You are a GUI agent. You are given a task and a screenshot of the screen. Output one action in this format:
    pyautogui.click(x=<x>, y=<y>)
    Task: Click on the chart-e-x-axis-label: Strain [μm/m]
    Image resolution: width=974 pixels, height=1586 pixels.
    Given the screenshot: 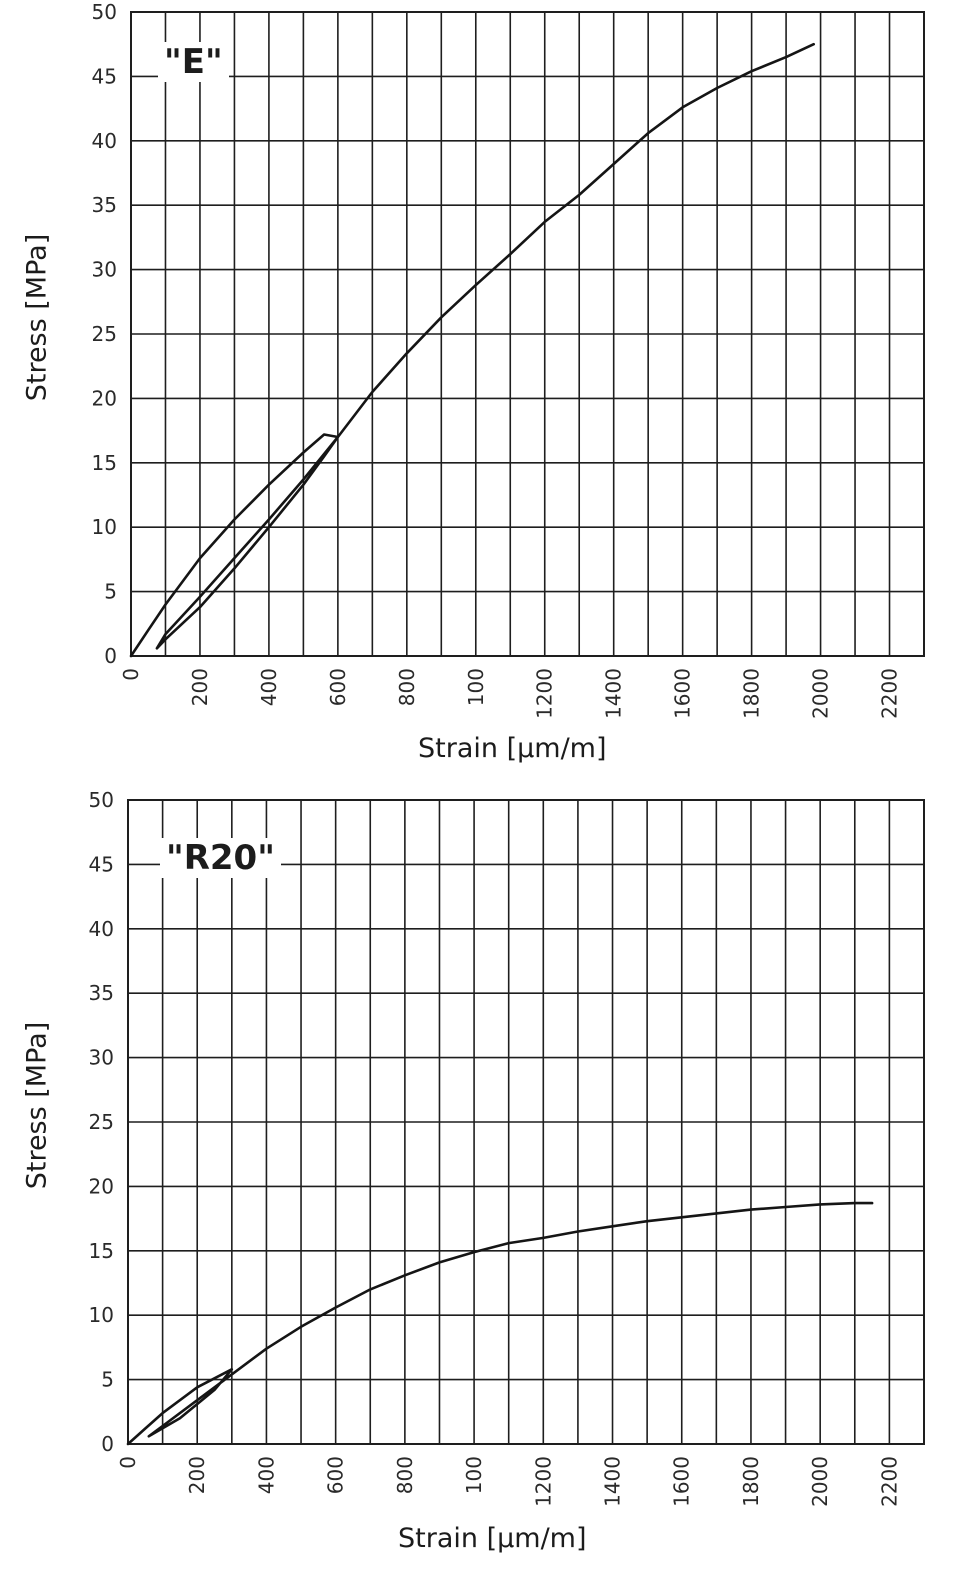 What is the action you would take?
    pyautogui.click(x=512, y=748)
    